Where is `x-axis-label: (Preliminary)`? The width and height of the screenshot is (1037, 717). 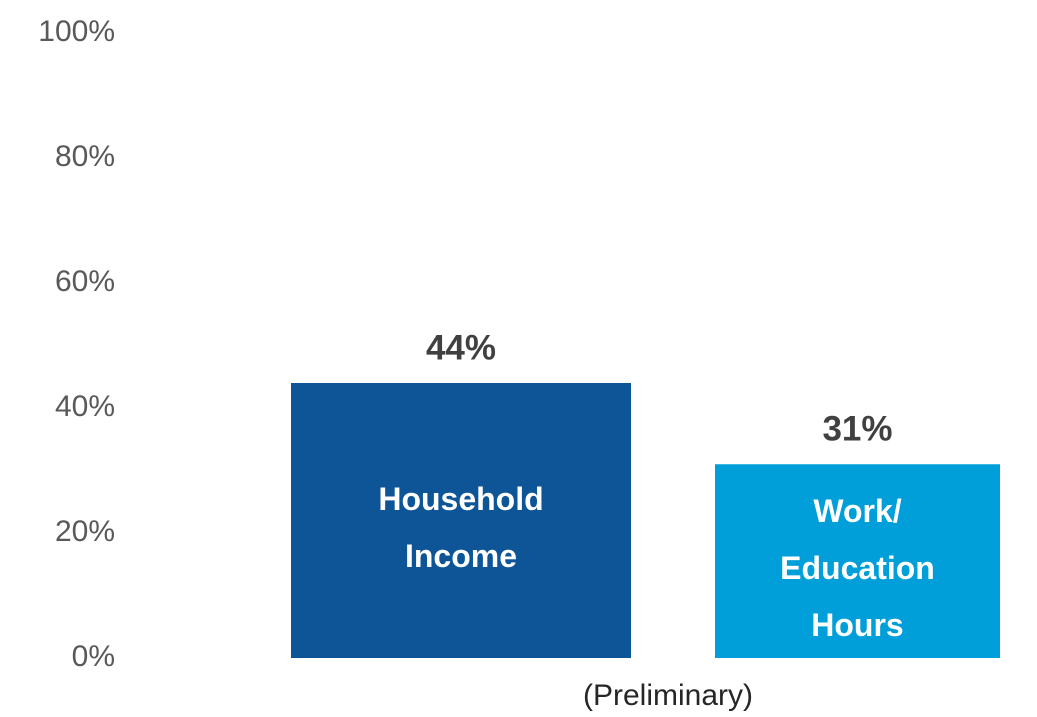
x-axis-label: (Preliminary) is located at coordinates (668, 695).